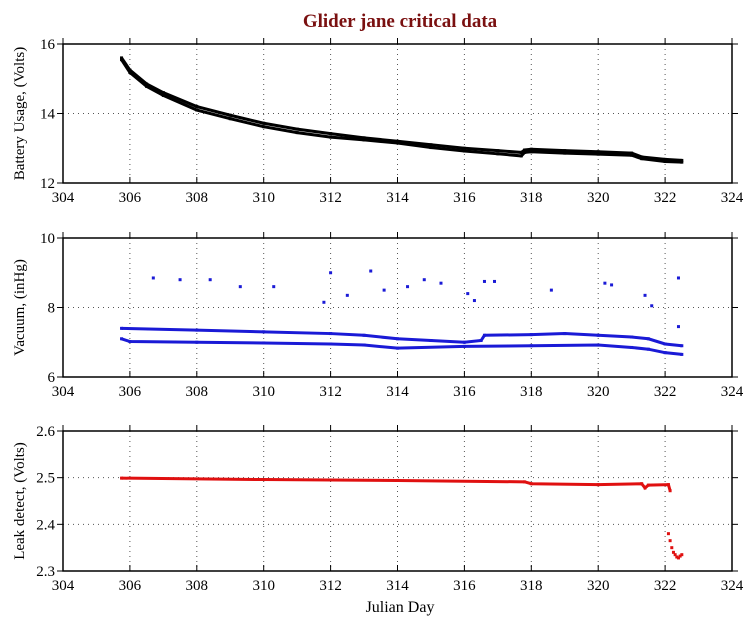 The image size is (750, 628). I want to click on y-tick-label: 2.3, so click(45, 572).